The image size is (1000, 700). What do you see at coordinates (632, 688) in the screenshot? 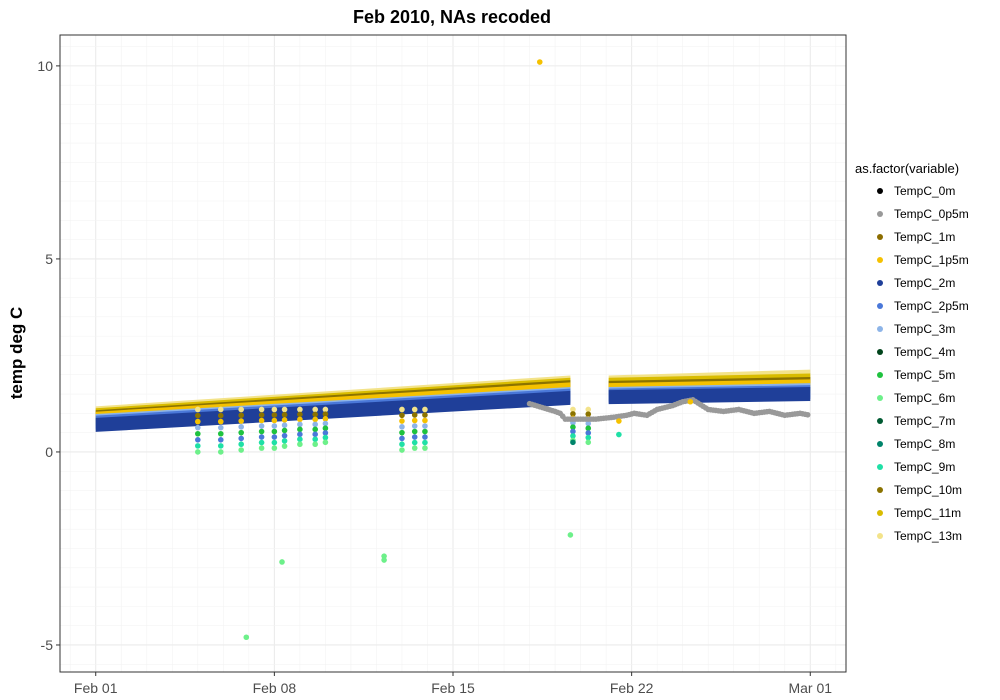
I see `x-tick-label: Feb 22` at bounding box center [632, 688].